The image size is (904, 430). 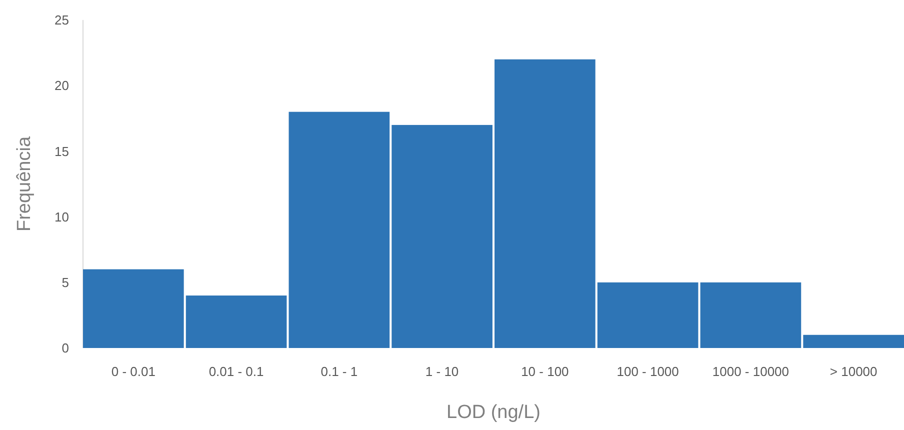 What do you see at coordinates (339, 371) in the screenshot?
I see `x-tick-label: 0.1 - 1` at bounding box center [339, 371].